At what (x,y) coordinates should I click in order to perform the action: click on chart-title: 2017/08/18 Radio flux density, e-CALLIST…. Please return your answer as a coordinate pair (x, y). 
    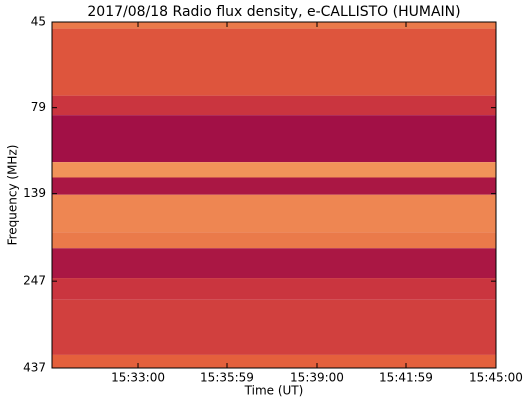
    Looking at the image, I should click on (273, 12).